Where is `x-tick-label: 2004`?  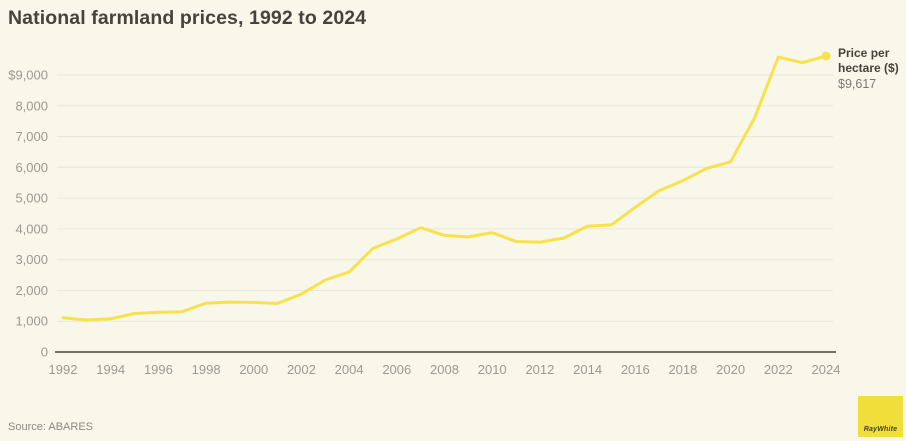 x-tick-label: 2004 is located at coordinates (349, 369).